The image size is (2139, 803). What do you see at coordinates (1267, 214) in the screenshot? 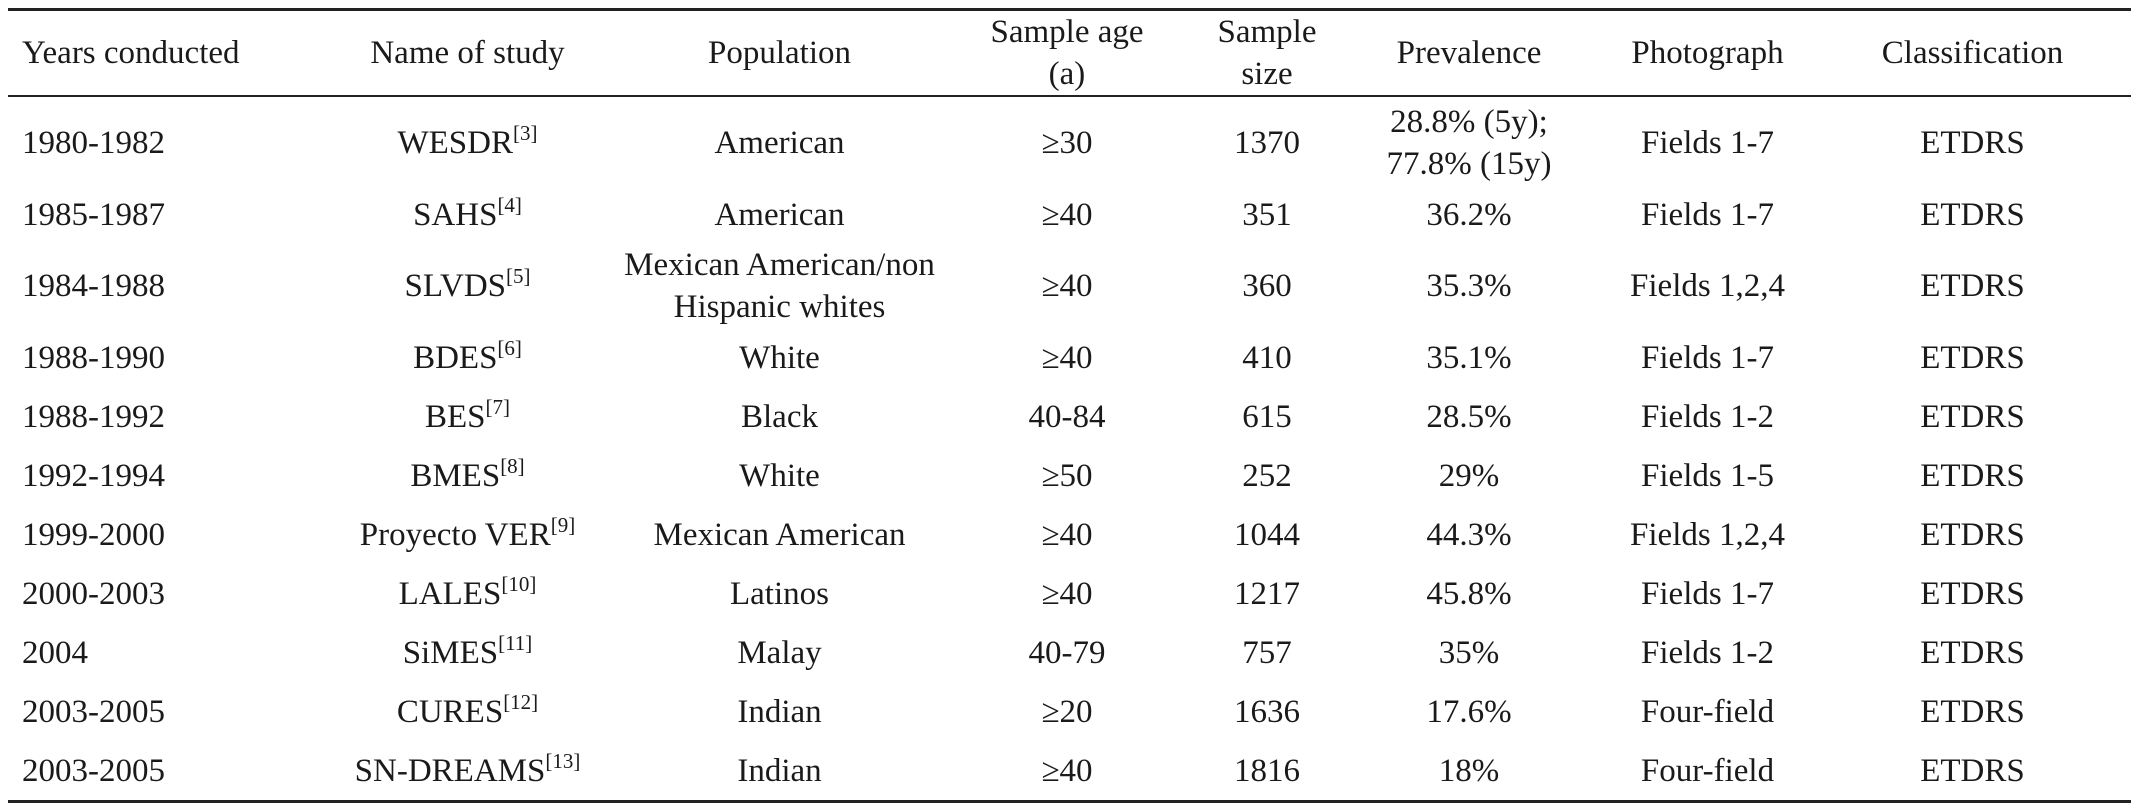
I see `cell-sample-size: 351` at bounding box center [1267, 214].